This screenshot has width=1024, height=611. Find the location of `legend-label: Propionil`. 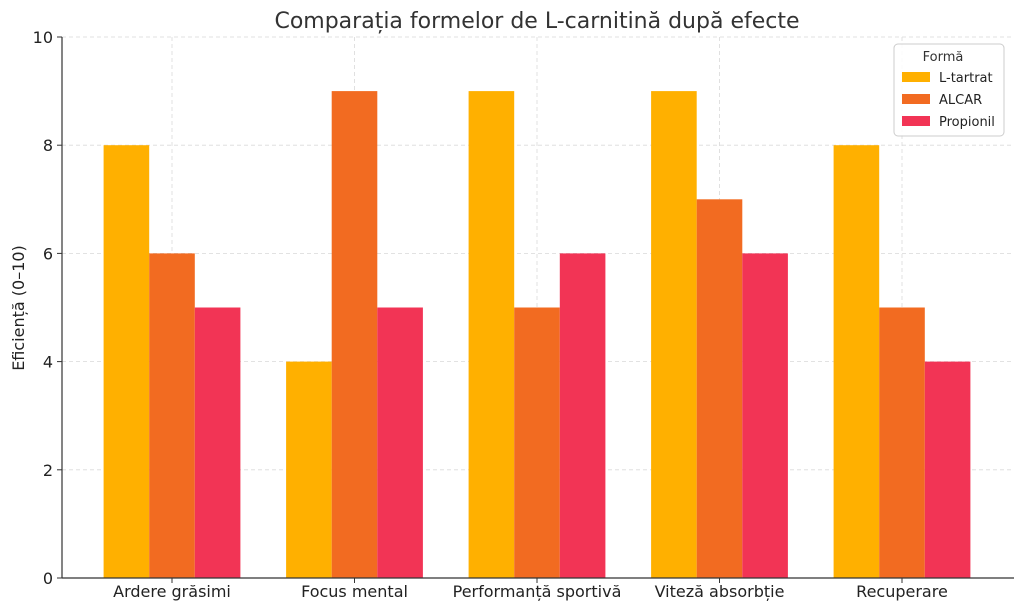

legend-label: Propionil is located at coordinates (967, 122).